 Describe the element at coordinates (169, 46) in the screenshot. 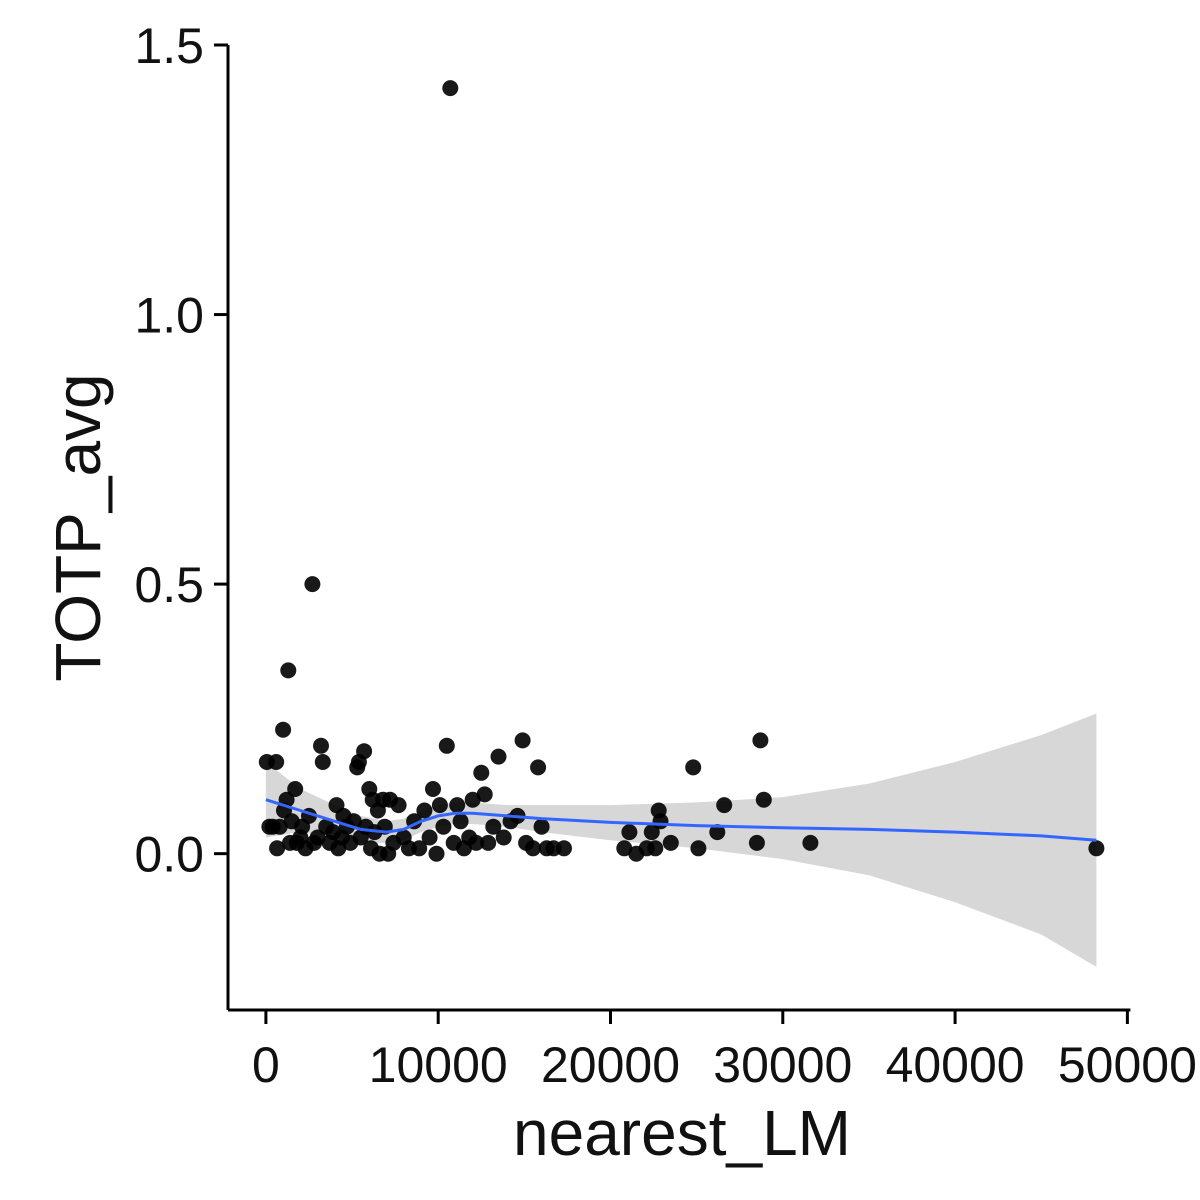

I see `y-tick-label: 1.5` at that location.